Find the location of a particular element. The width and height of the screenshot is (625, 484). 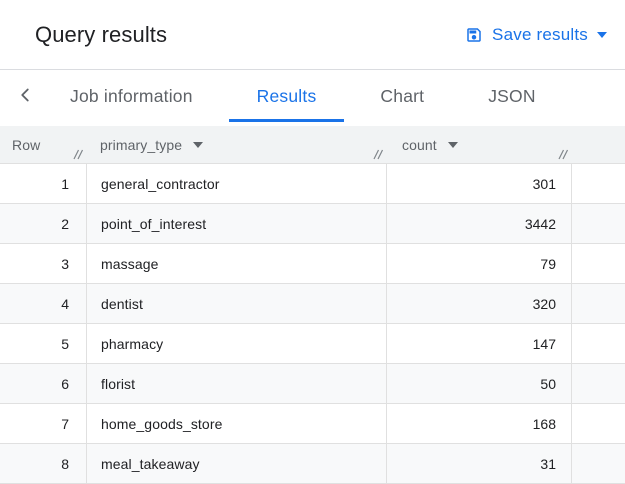

row-number-cell-value: 7 is located at coordinates (65, 423).